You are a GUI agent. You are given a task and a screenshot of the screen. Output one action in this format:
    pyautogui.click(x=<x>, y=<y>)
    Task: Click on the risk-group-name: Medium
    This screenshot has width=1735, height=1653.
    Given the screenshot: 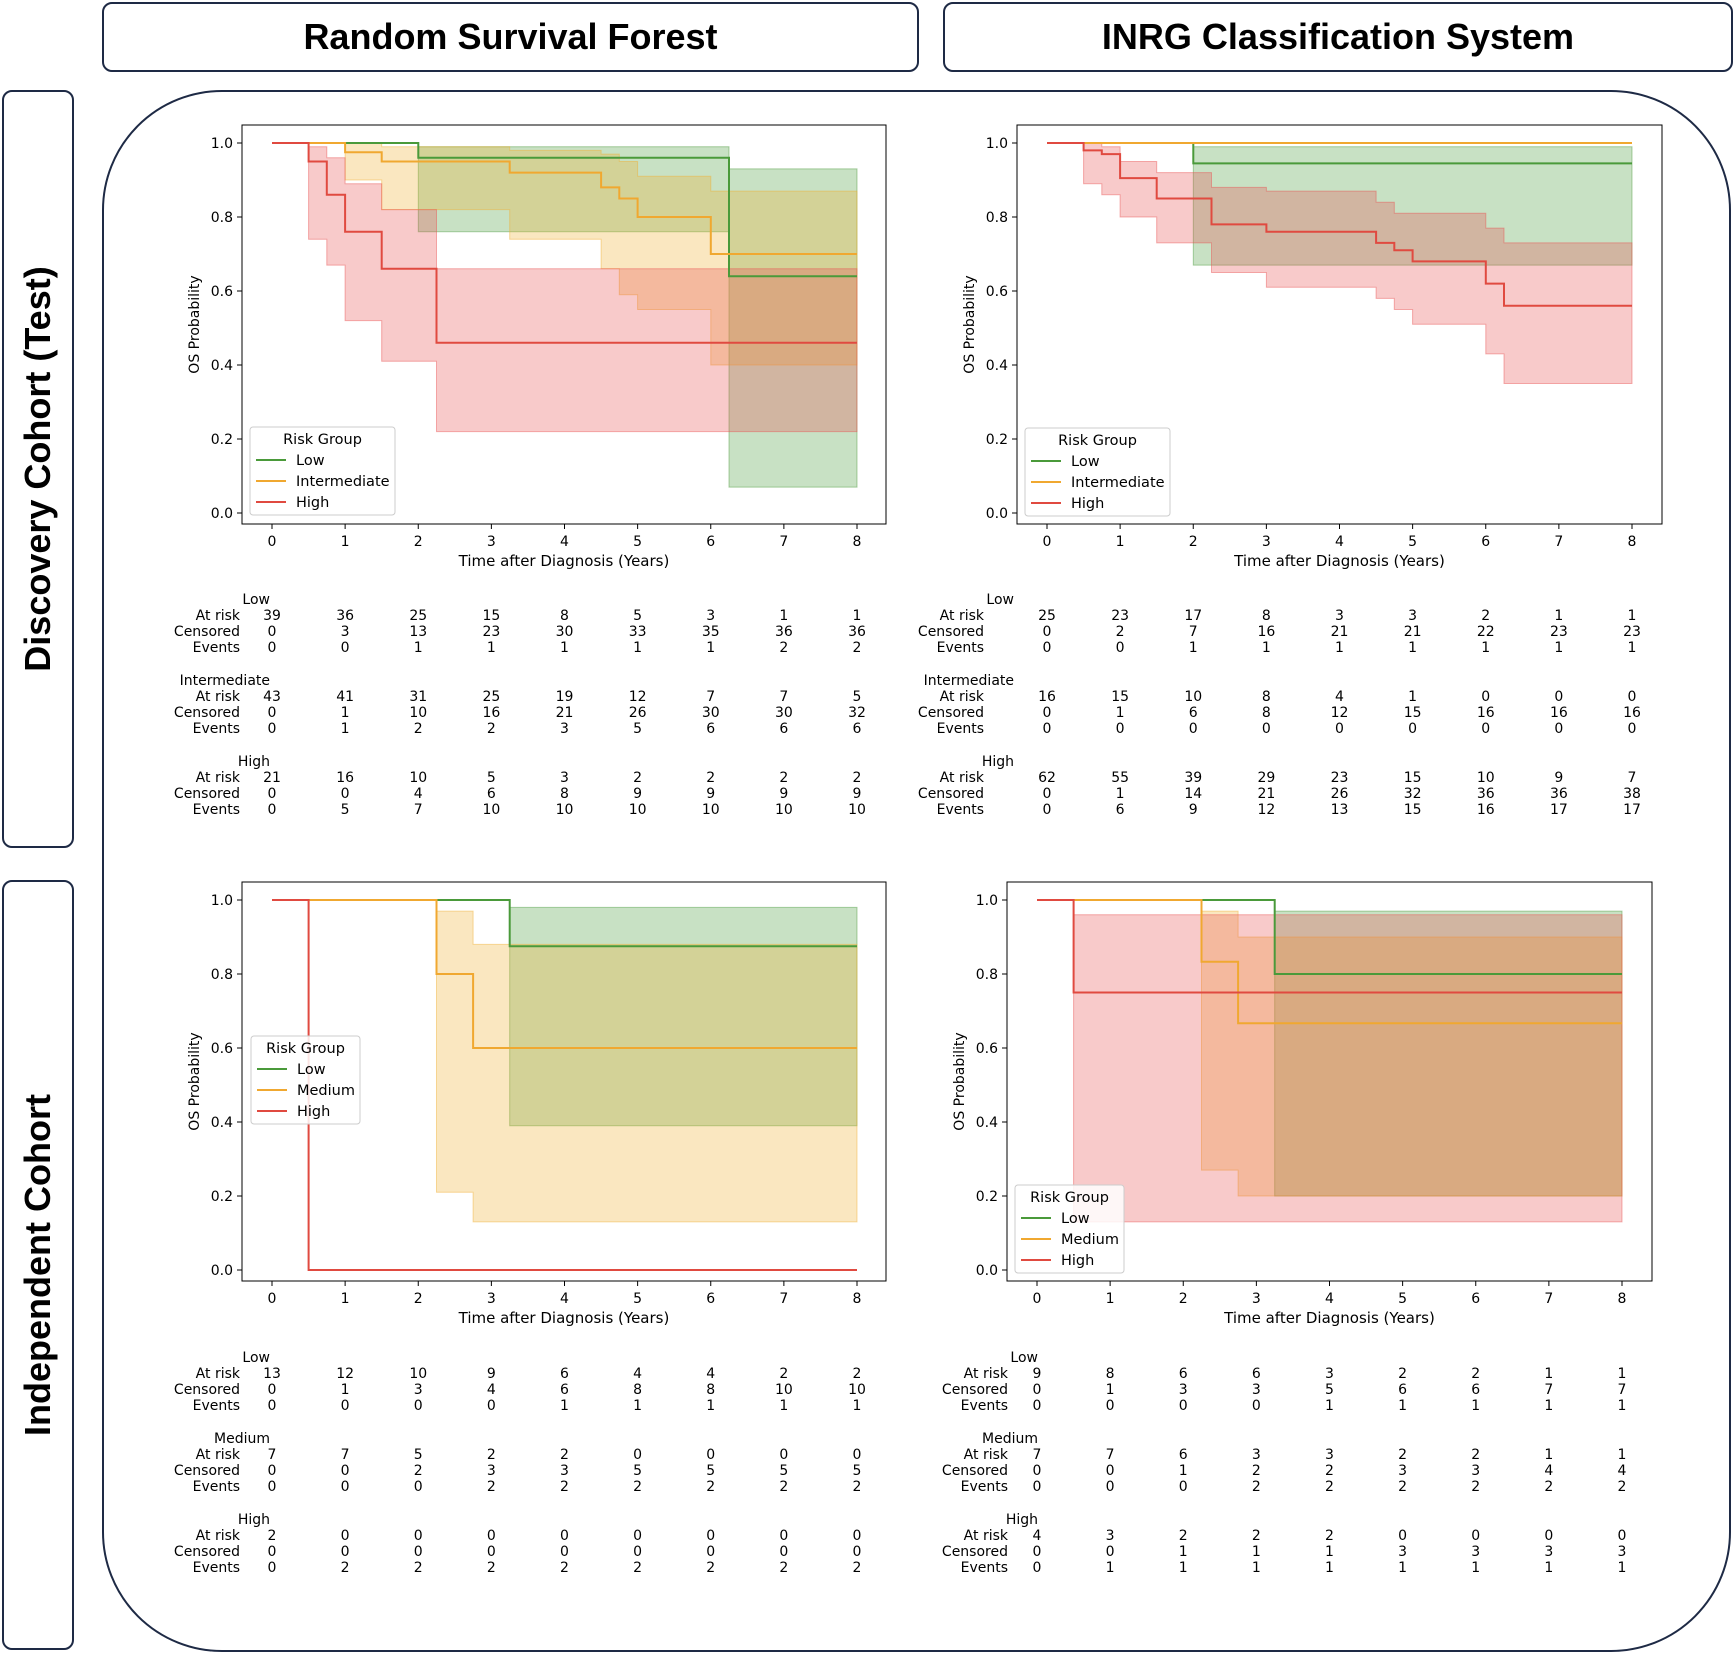 What is the action you would take?
    pyautogui.click(x=242, y=1439)
    